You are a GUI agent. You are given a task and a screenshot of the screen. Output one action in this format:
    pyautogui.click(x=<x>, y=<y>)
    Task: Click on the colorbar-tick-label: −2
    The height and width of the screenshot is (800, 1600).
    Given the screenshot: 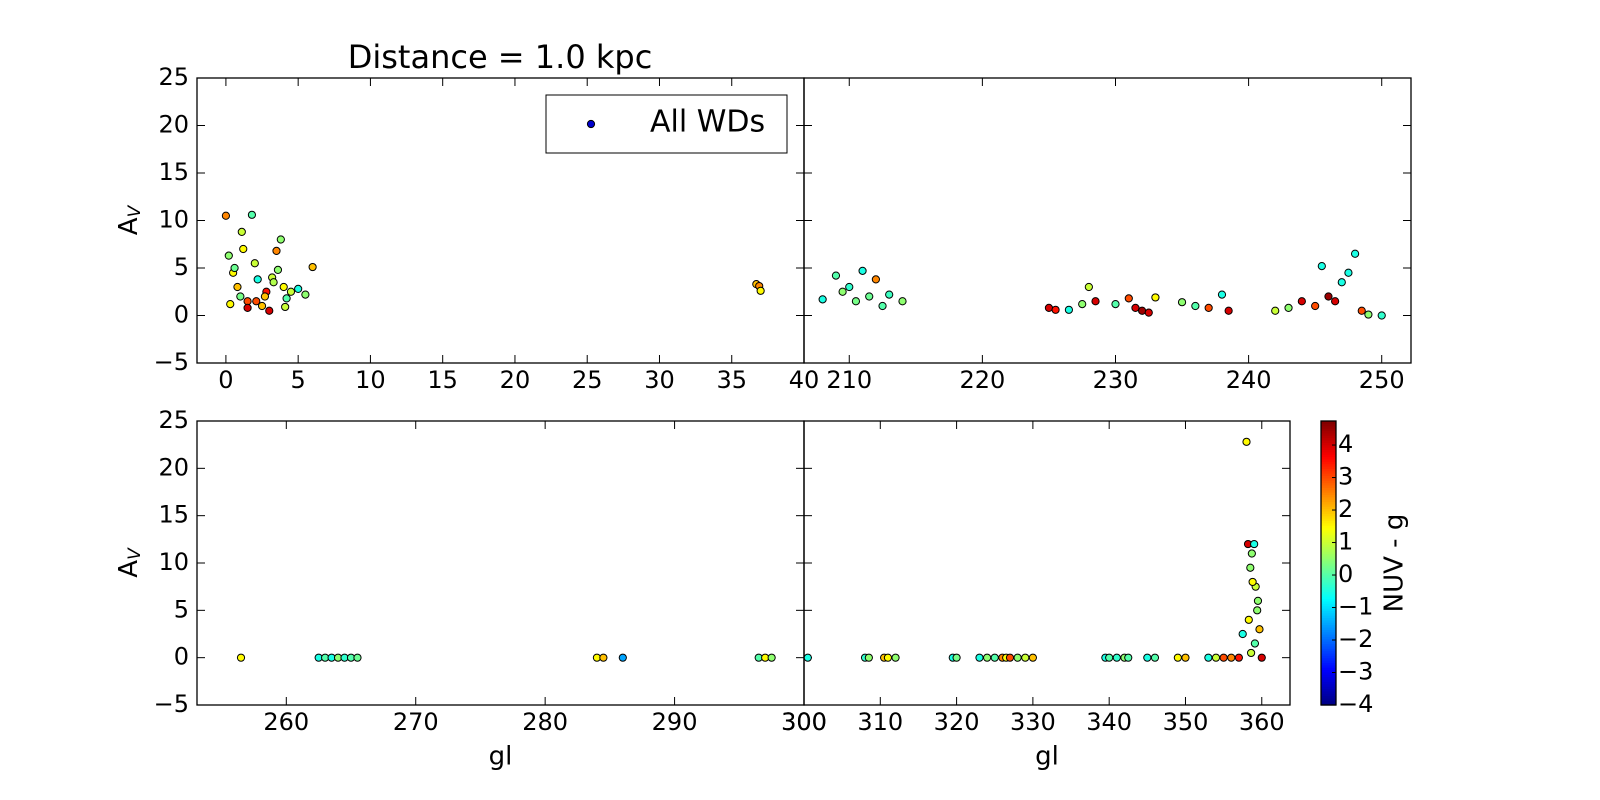 What is the action you would take?
    pyautogui.click(x=1355, y=639)
    